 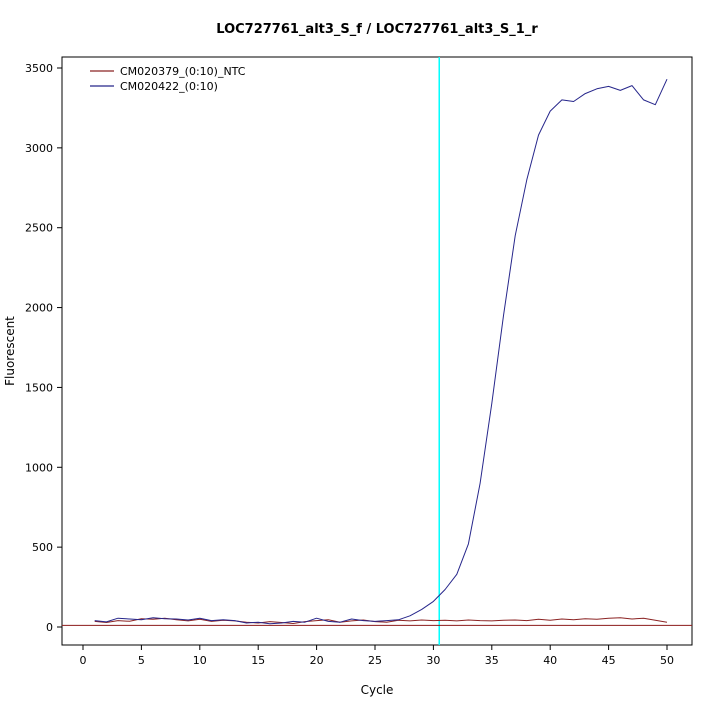 What do you see at coordinates (168, 79) in the screenshot?
I see `legend: CM020379_(0:10)_NTC CM020422_(0:10)` at bounding box center [168, 79].